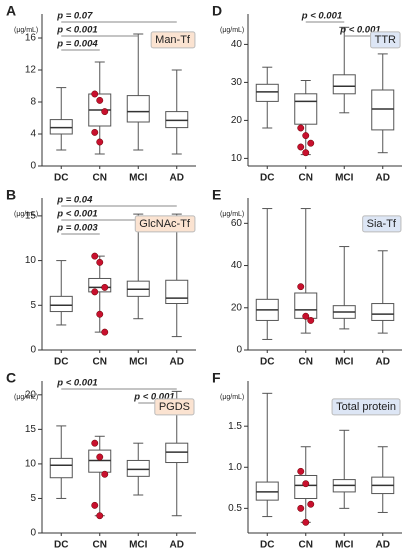  Describe the element at coordinates (237, 223) in the screenshot. I see `y-tick-label: 60` at that location.